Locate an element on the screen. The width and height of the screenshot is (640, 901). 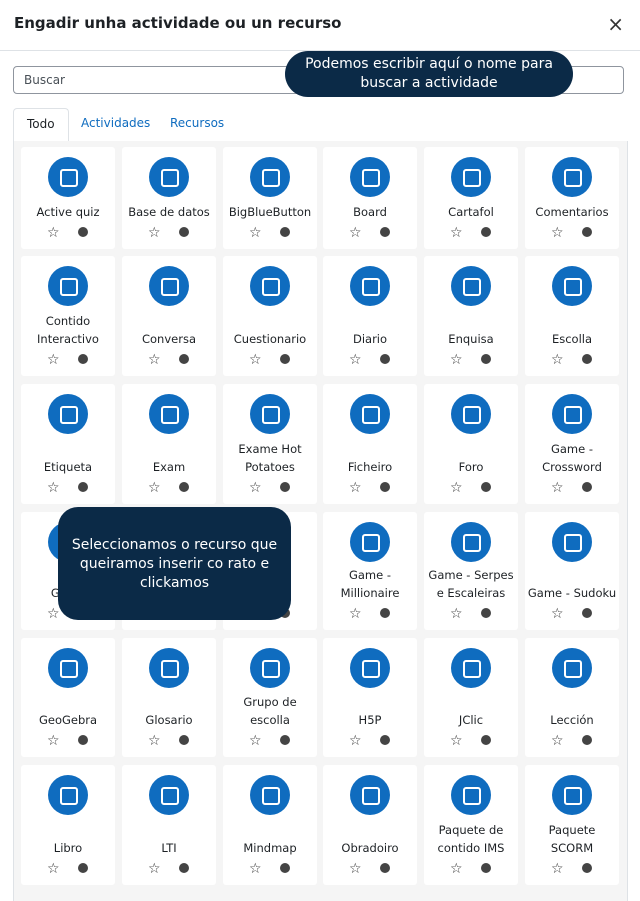
module-card: Contido Interactivo ☆ is located at coordinates (68, 316).